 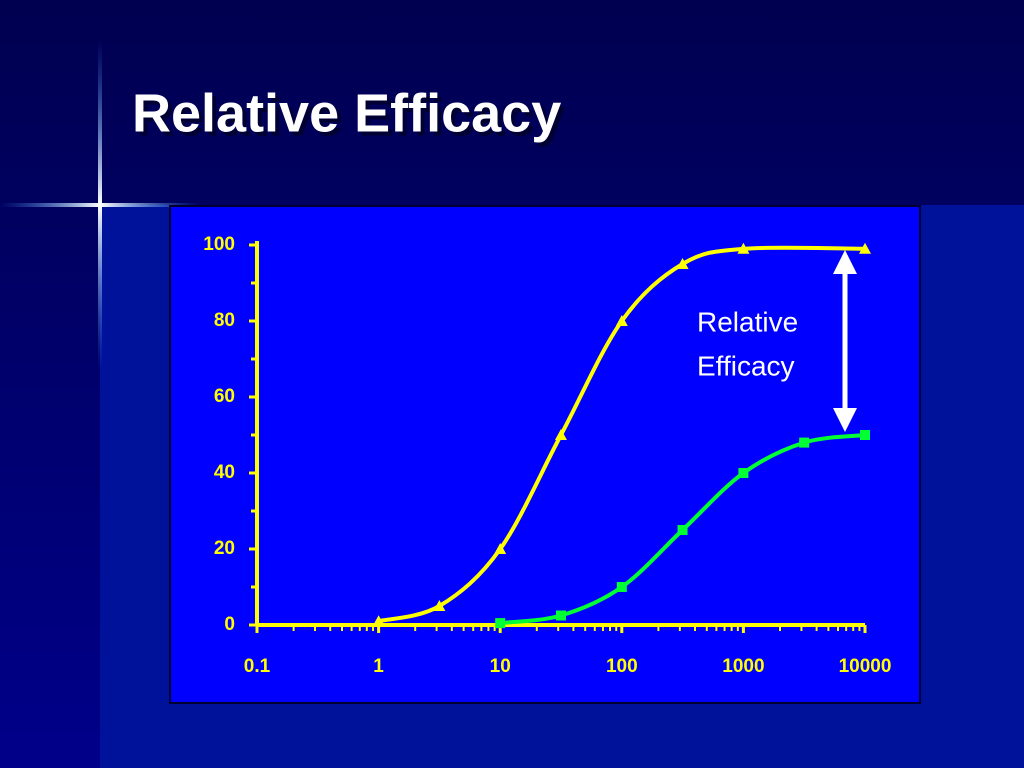 I want to click on annotation: Efficacy, so click(x=746, y=365).